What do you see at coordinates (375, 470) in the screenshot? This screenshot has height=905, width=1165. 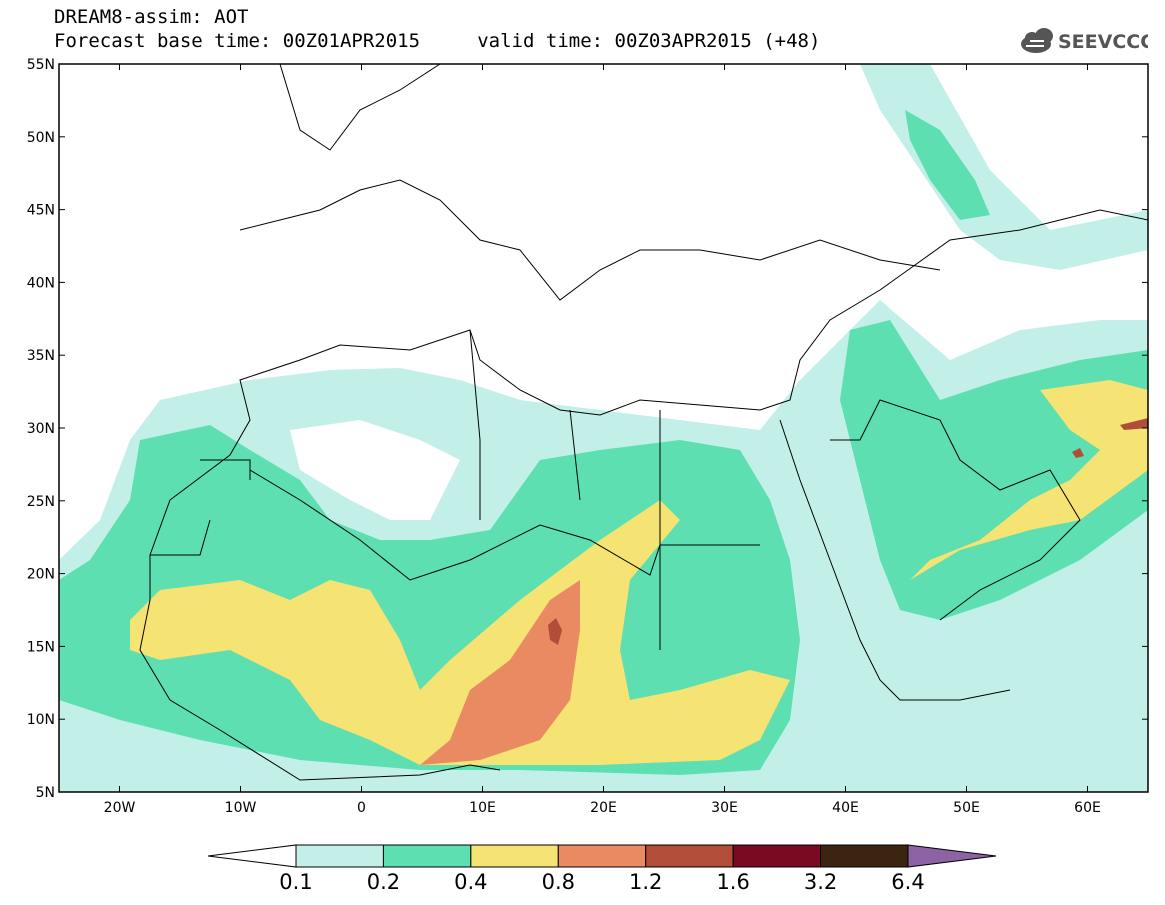 I see `aot-clear-area` at bounding box center [375, 470].